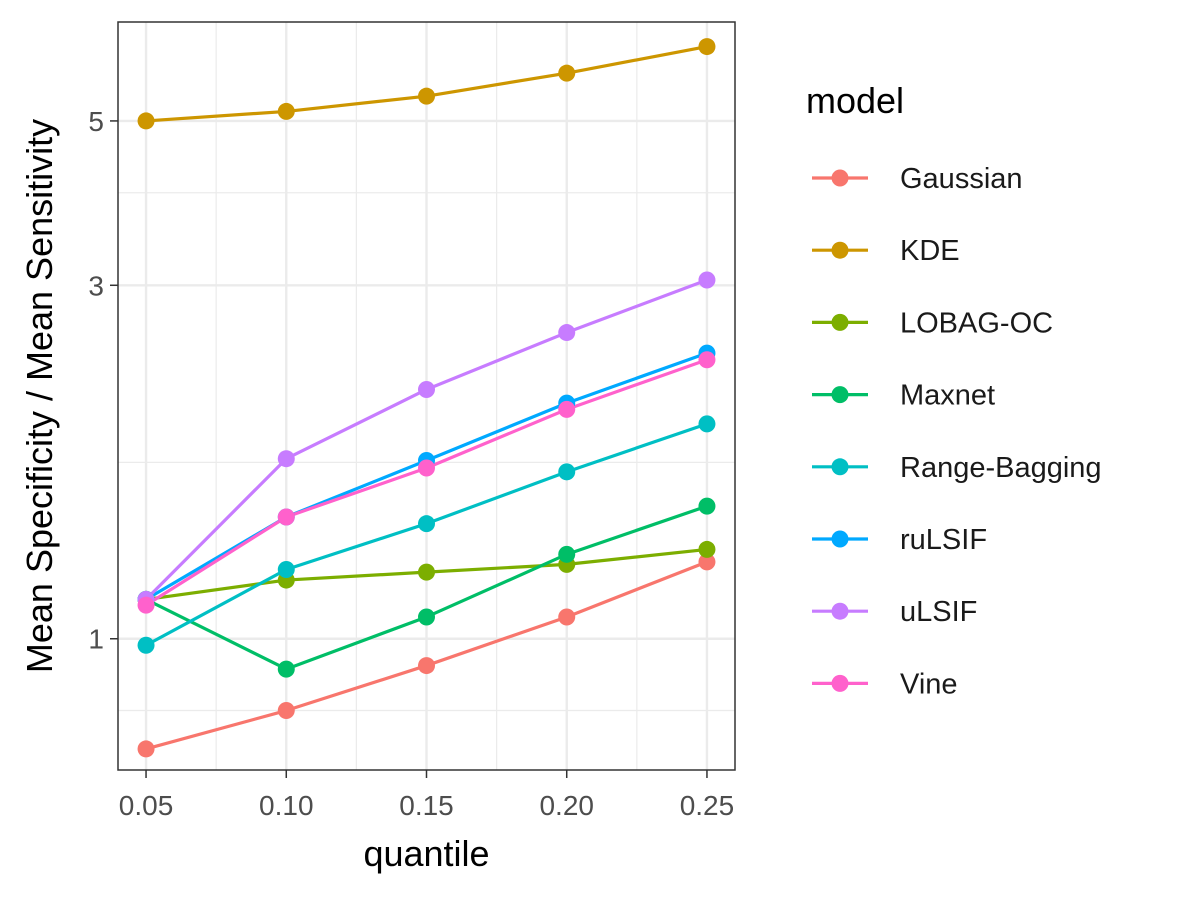 Image resolution: width=1200 pixels, height=900 pixels. I want to click on y-tick-label: 3, so click(96, 285).